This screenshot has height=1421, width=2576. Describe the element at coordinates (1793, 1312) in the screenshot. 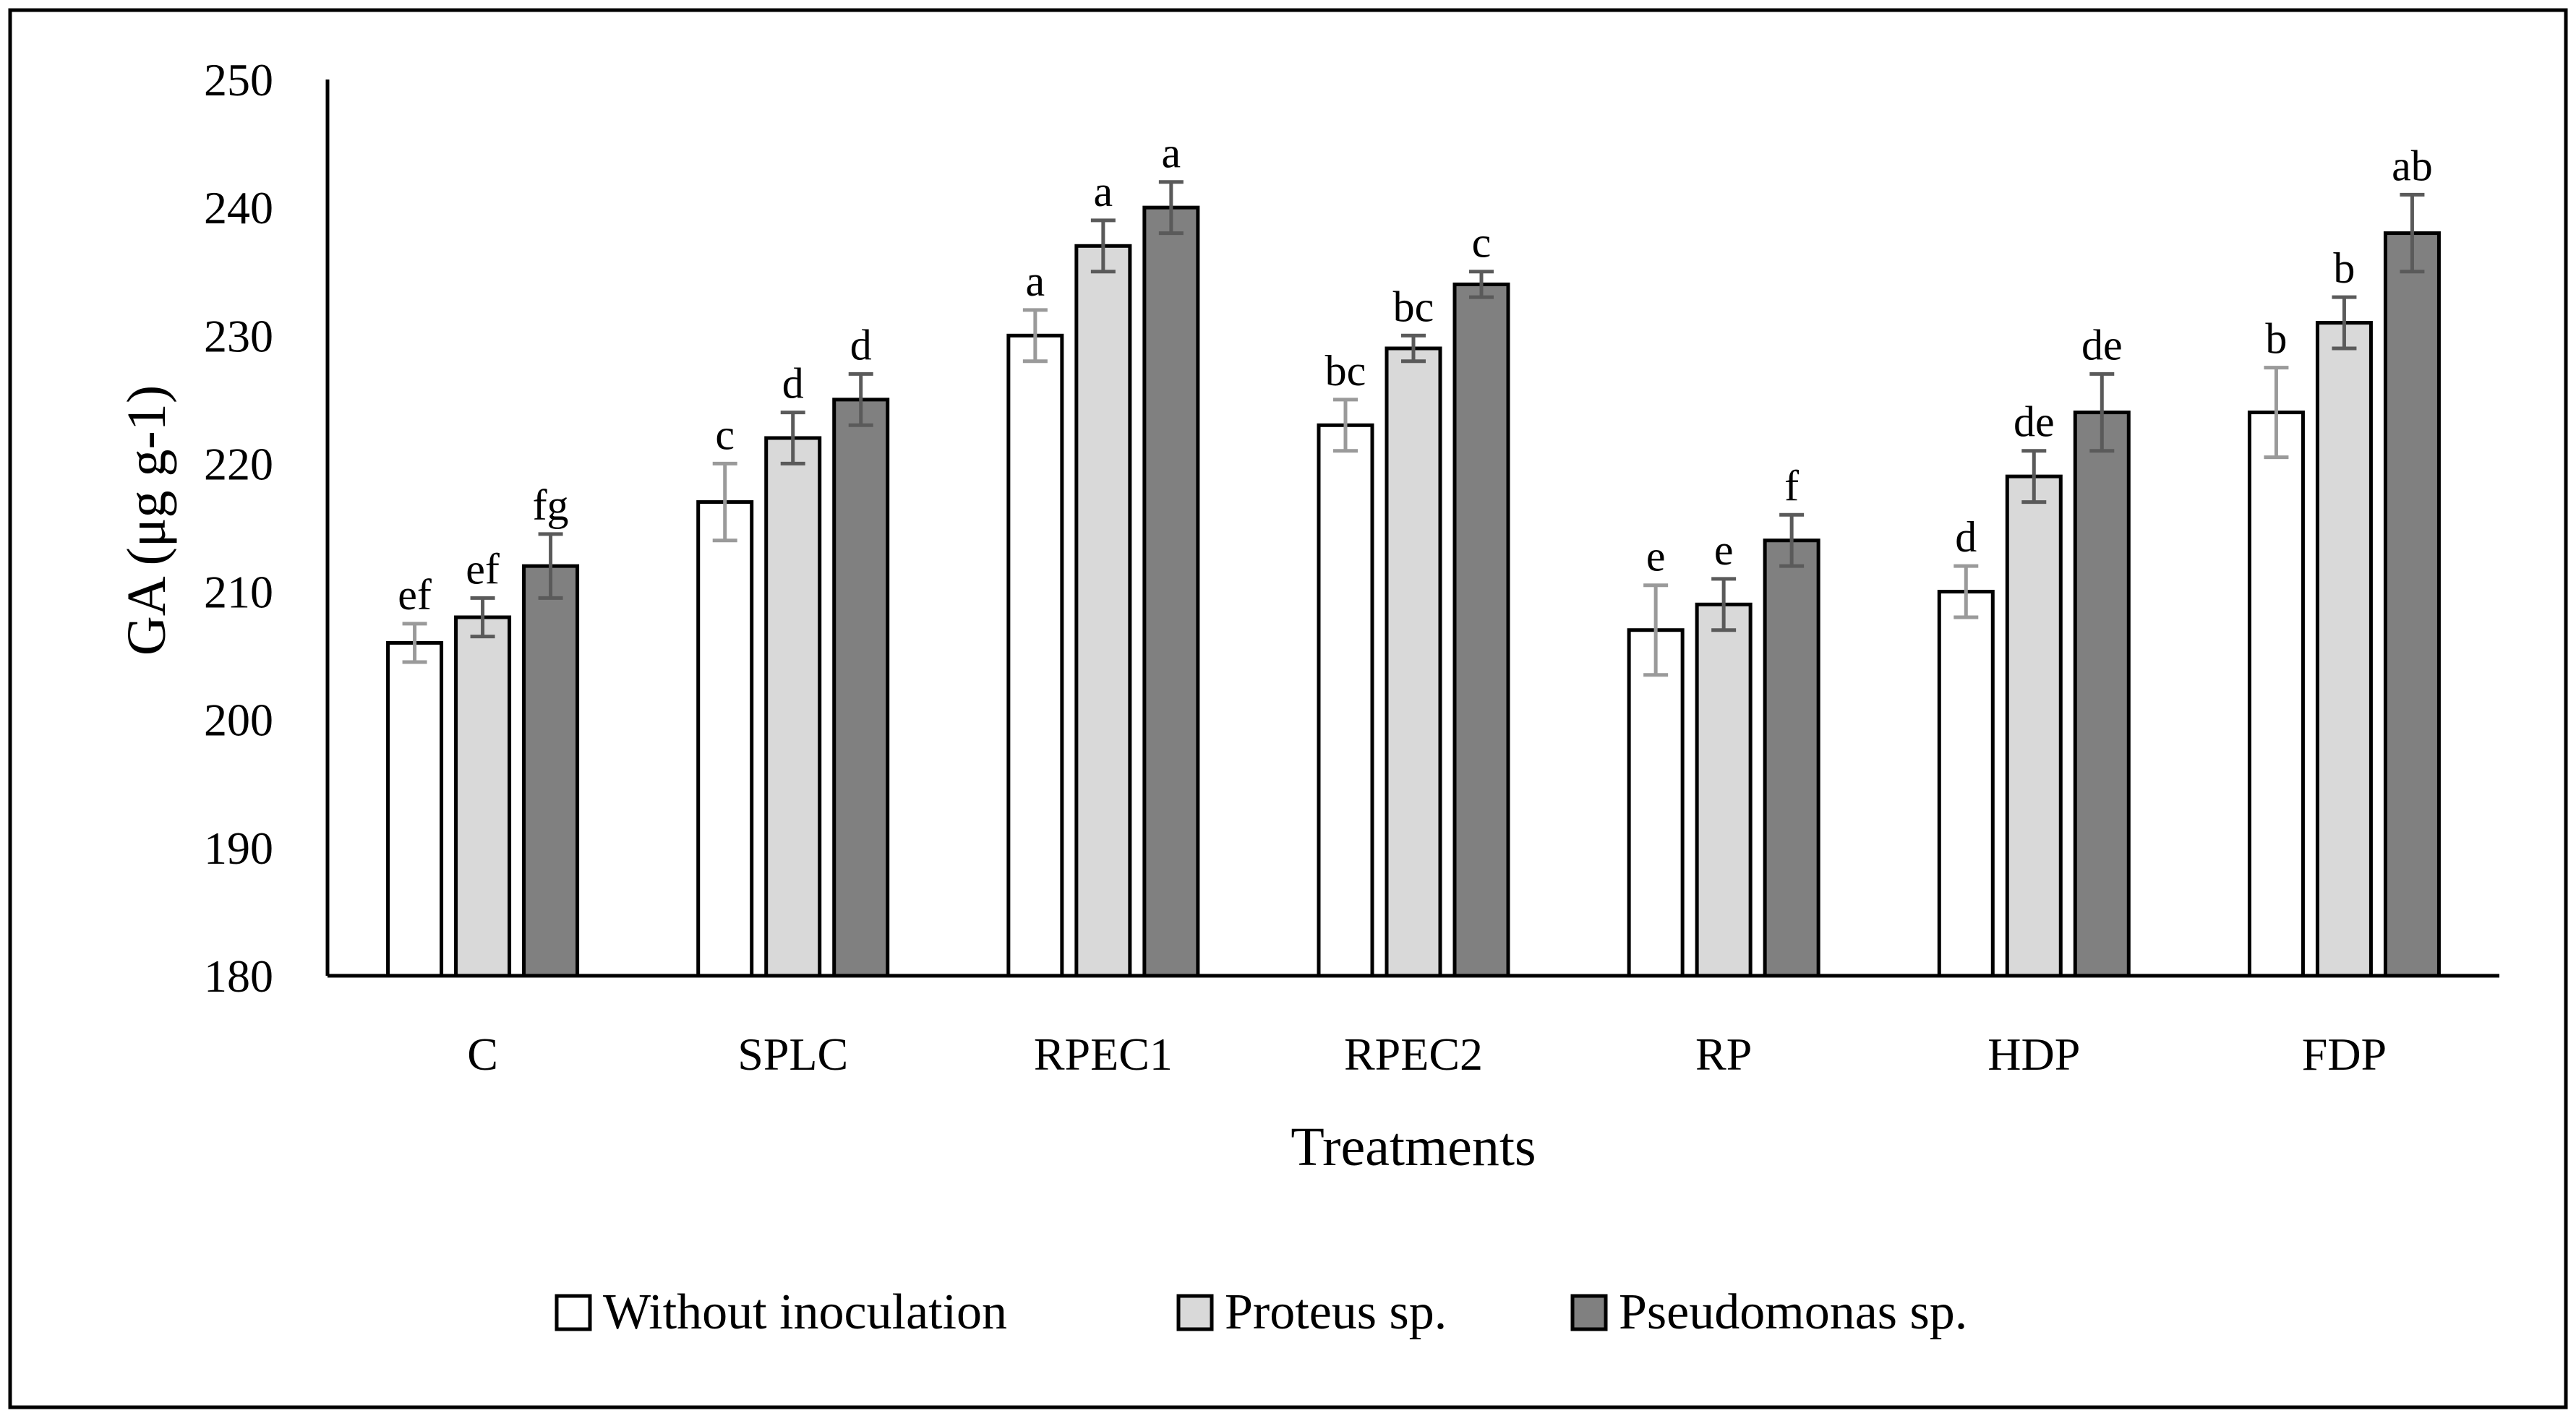

I see `legend-label: Pseudomonas sp.` at that location.